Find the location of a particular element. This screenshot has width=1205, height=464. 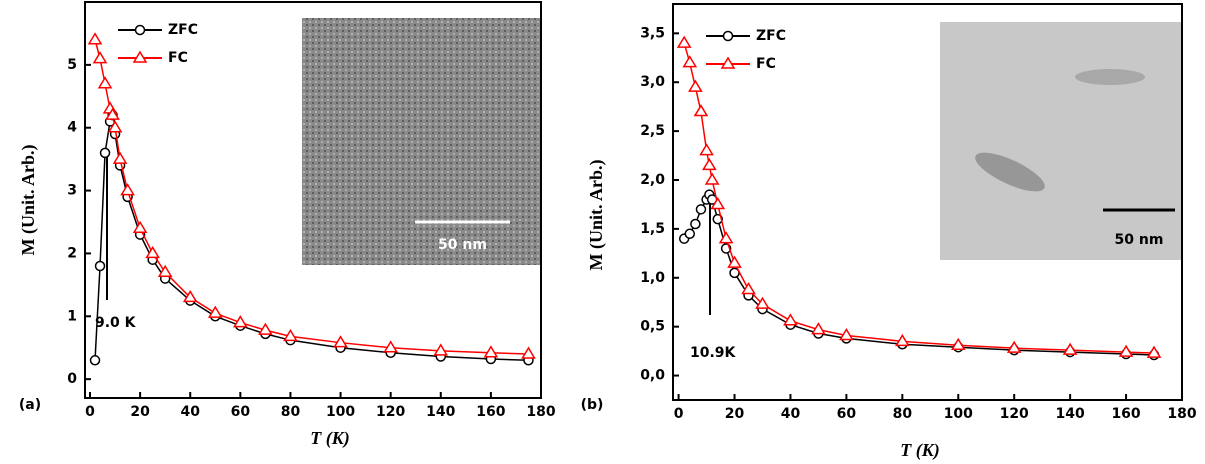

x-tick-label: 100 is located at coordinates (340, 412).